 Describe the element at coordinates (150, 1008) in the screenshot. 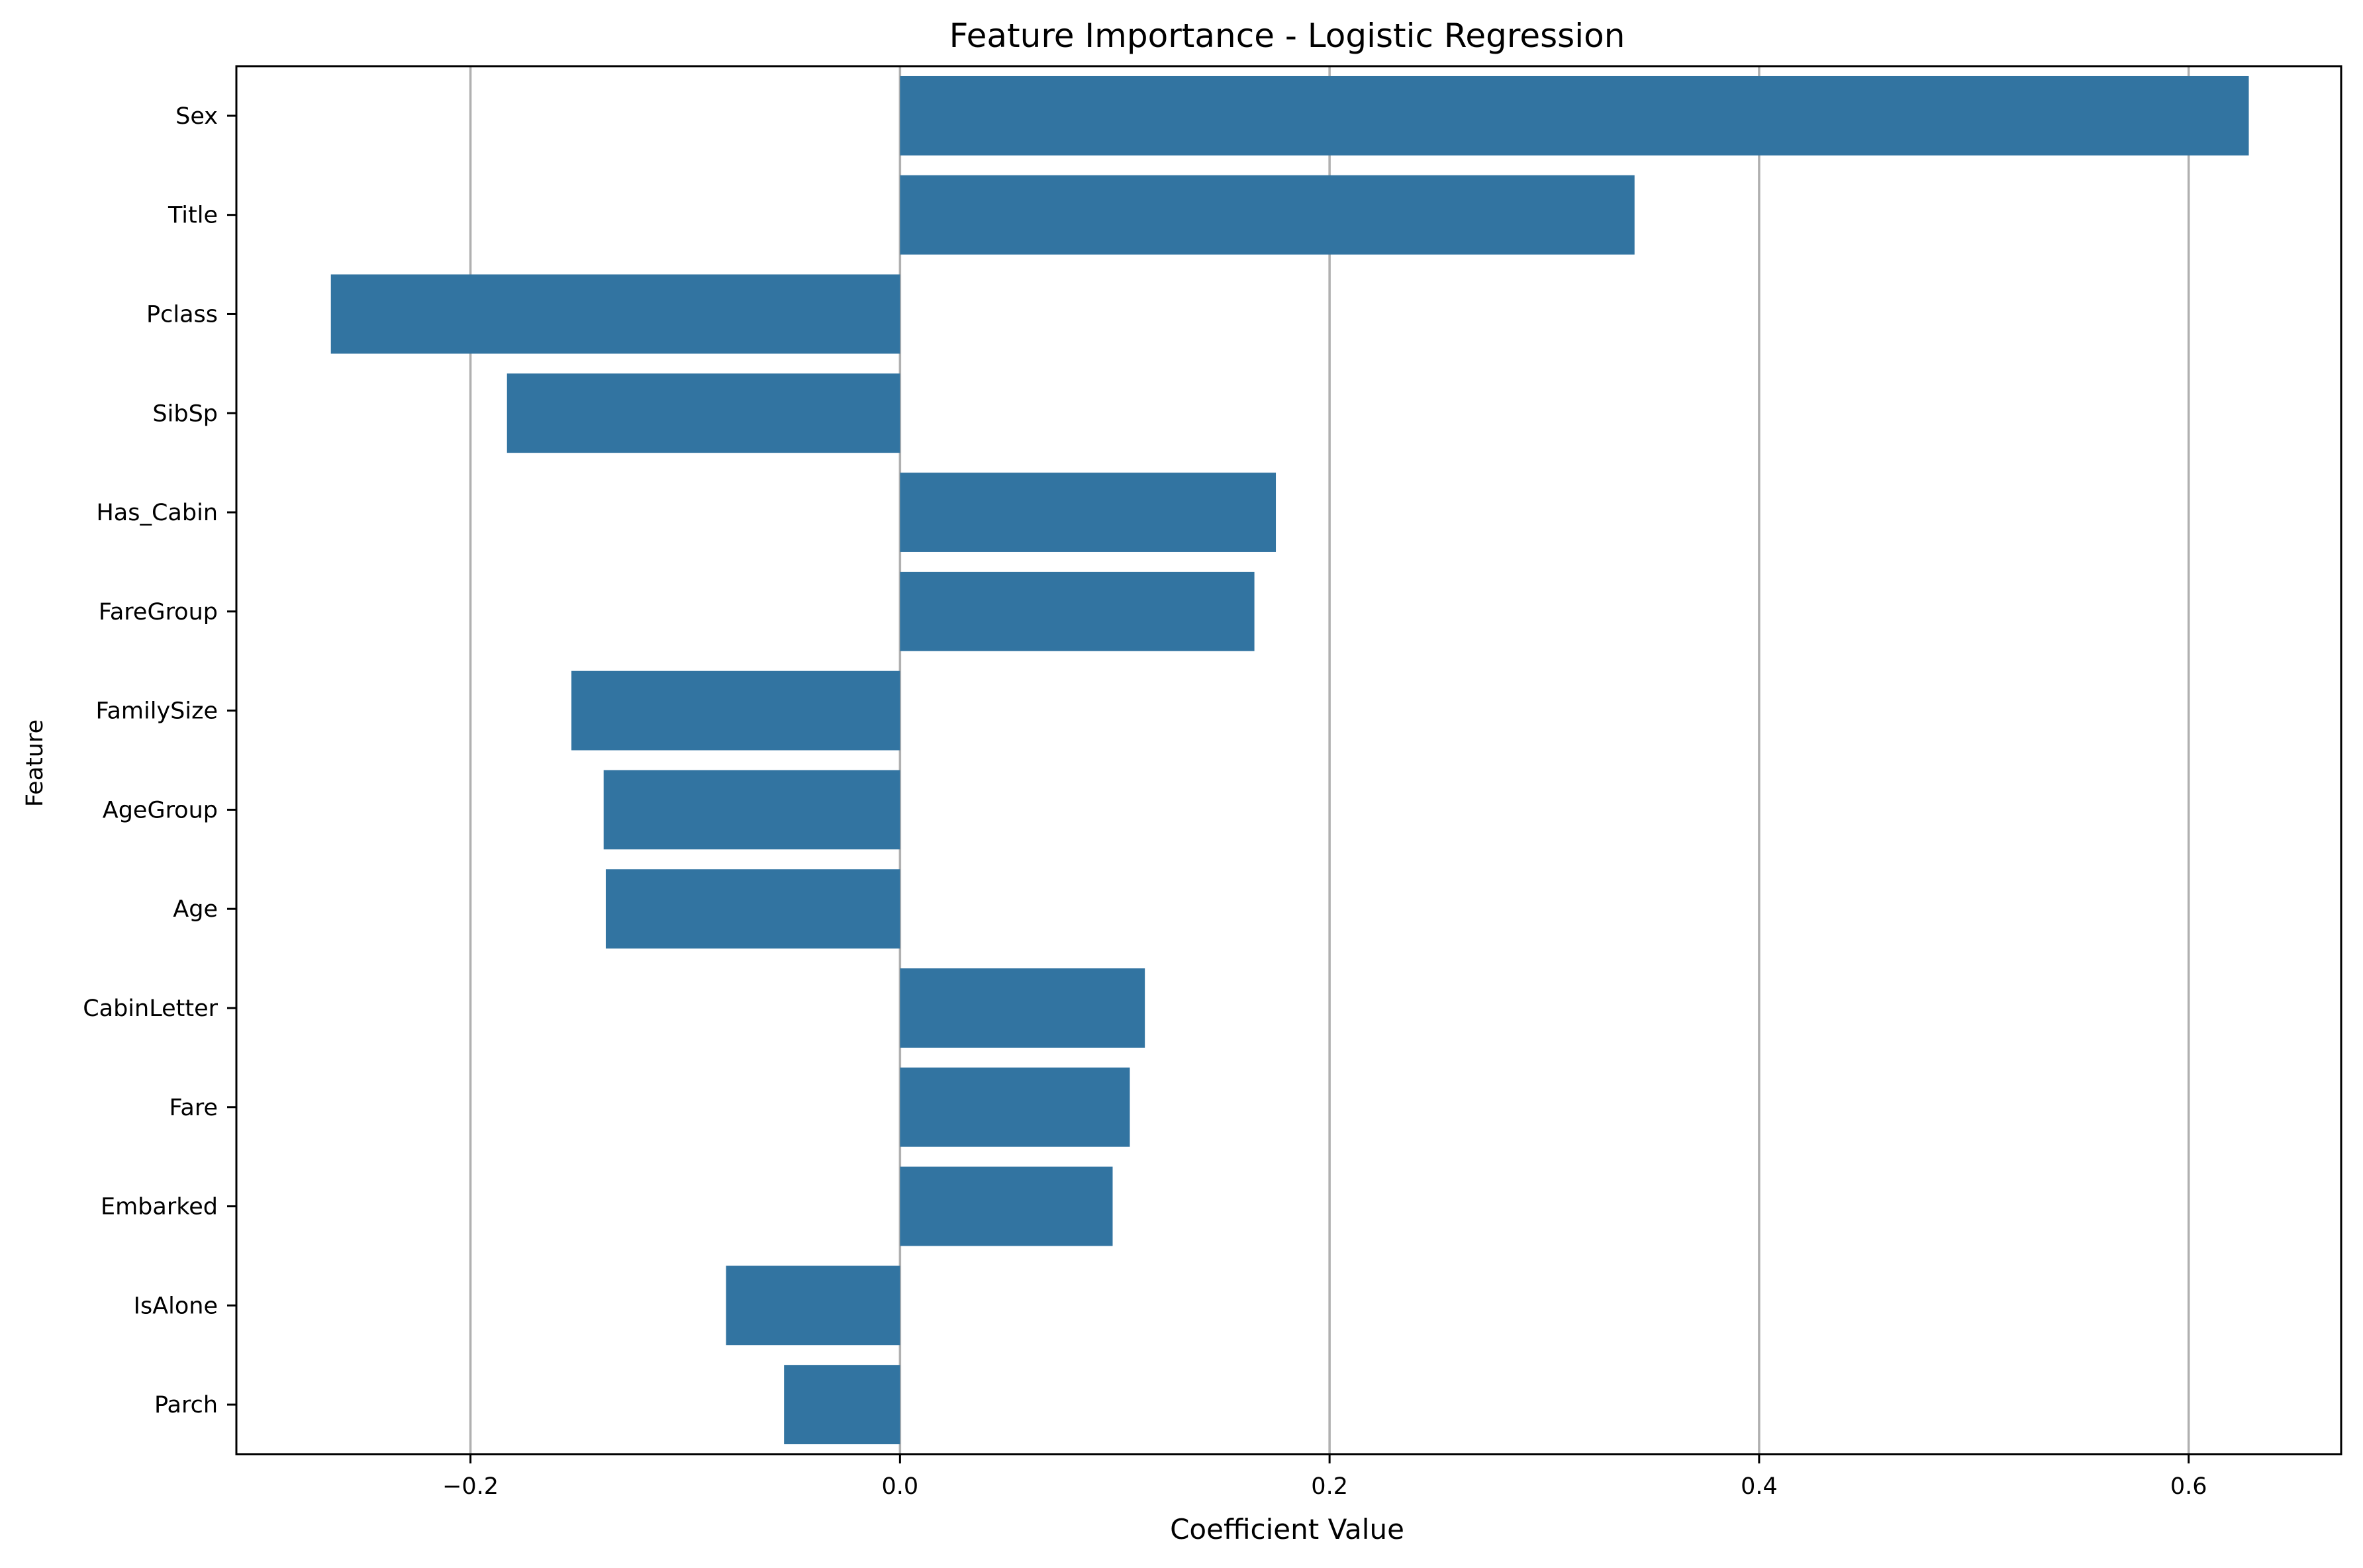

I see `y-tick-label-cabinletter: CabinLetter` at that location.